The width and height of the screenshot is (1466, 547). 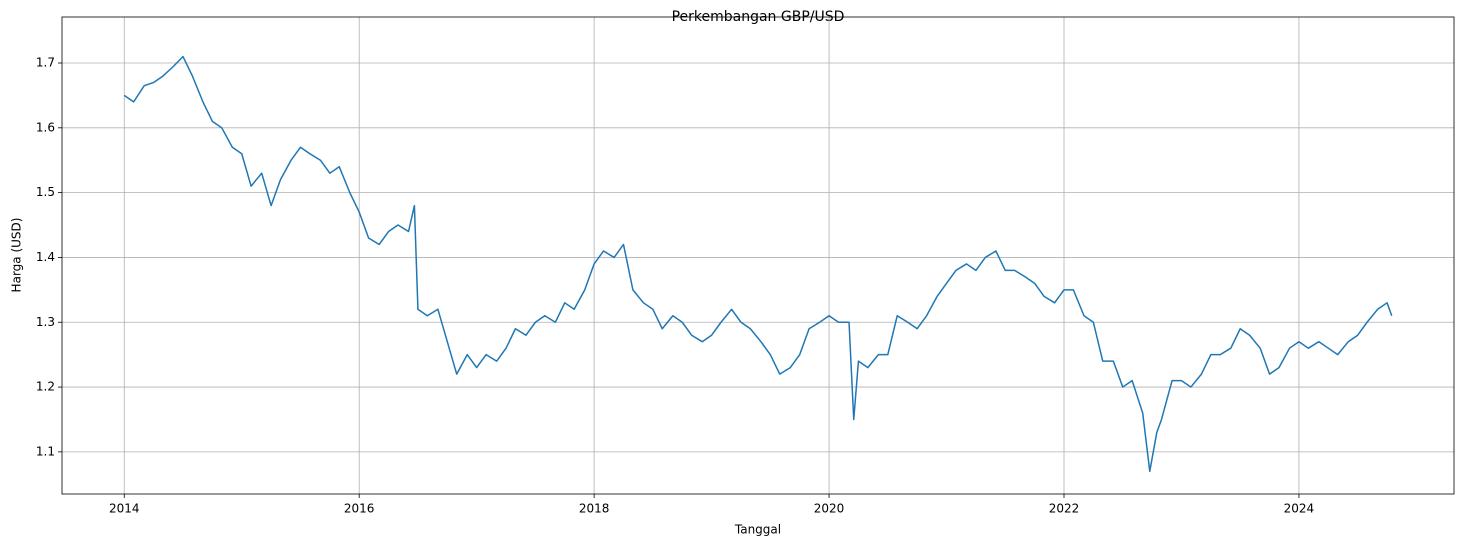 What do you see at coordinates (45, 322) in the screenshot?
I see `y-tick-label: 1.3` at bounding box center [45, 322].